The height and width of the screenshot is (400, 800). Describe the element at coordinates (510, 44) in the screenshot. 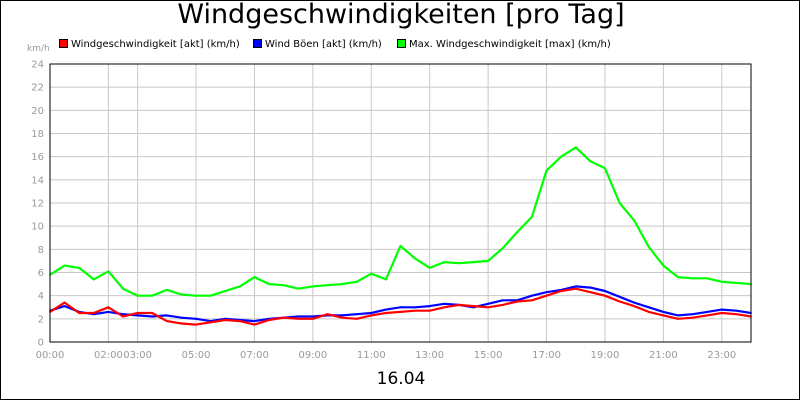

I see `legend-label-max: Max. Windgeschwindigkeit [max] (km/h)` at that location.